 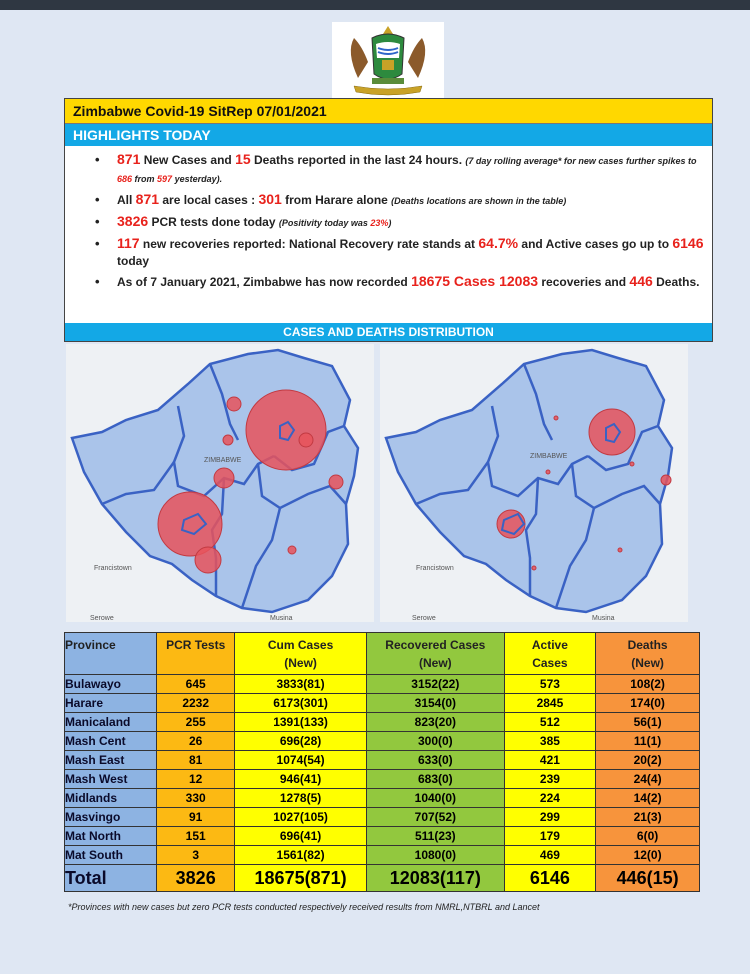 What do you see at coordinates (381, 741) in the screenshot?
I see `table-row: Mash Cent 26 696(28) 300(0) 385 11(1)` at bounding box center [381, 741].